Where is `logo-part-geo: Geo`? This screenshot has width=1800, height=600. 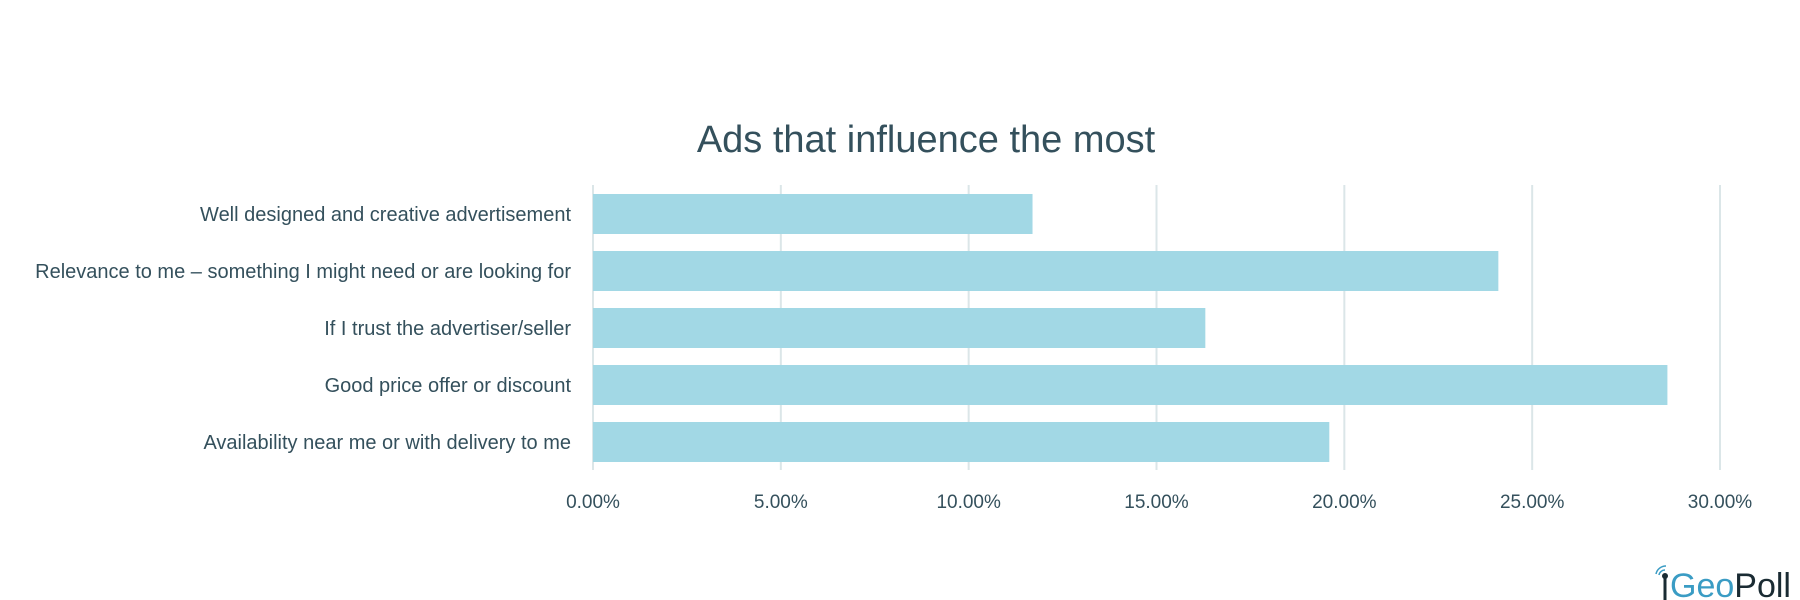
logo-part-geo: Geo is located at coordinates (1702, 583).